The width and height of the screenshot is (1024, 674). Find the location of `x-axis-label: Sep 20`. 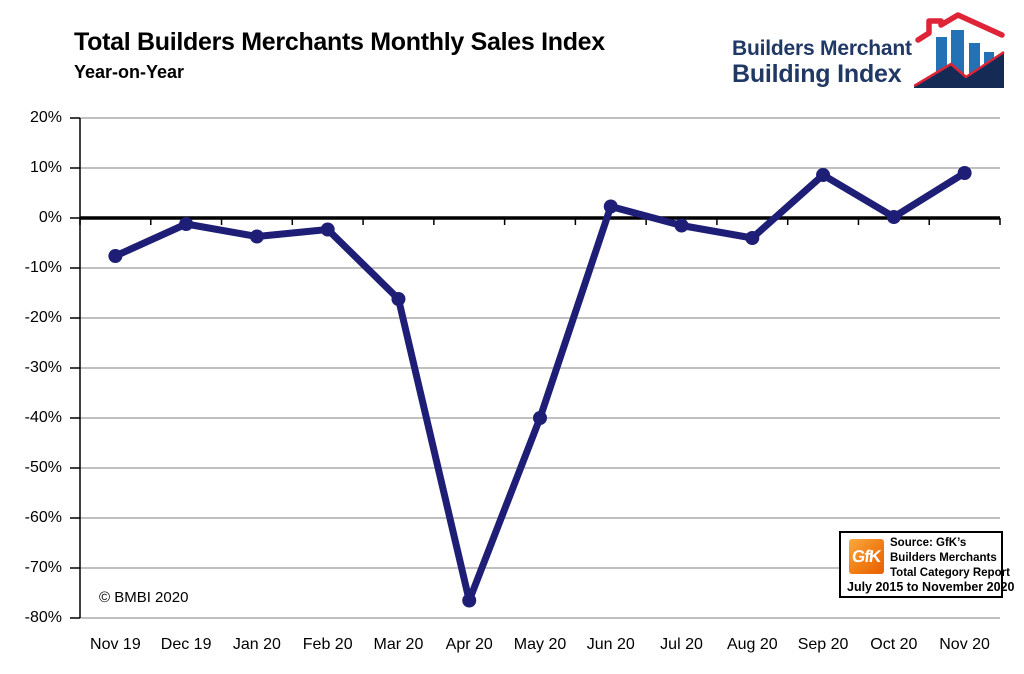

x-axis-label: Sep 20 is located at coordinates (823, 644).